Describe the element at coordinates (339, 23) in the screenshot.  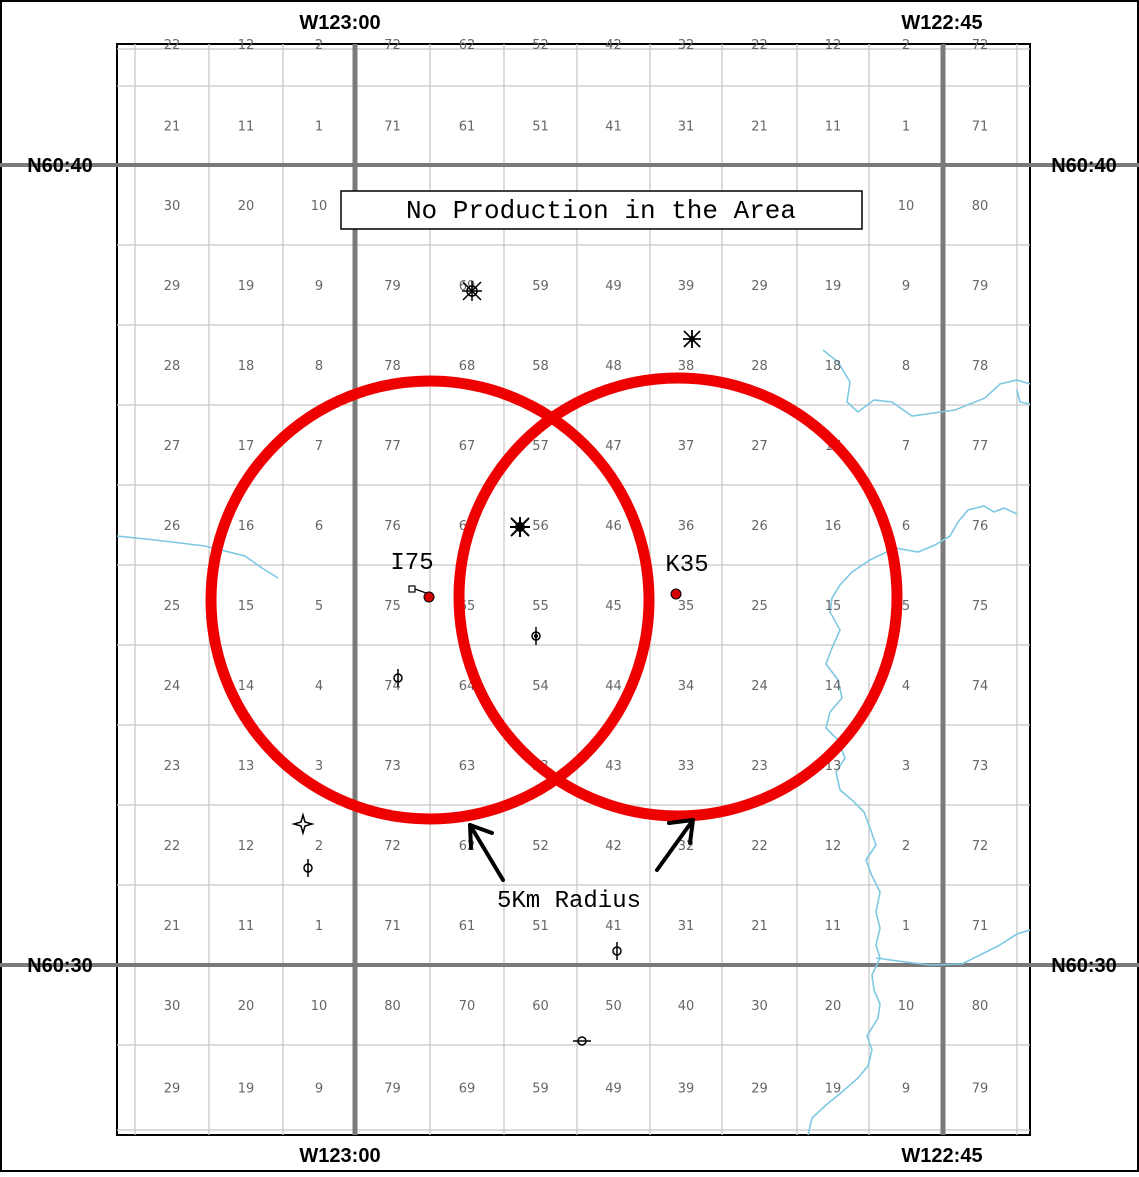
I see `longitude-label: W123:00` at that location.